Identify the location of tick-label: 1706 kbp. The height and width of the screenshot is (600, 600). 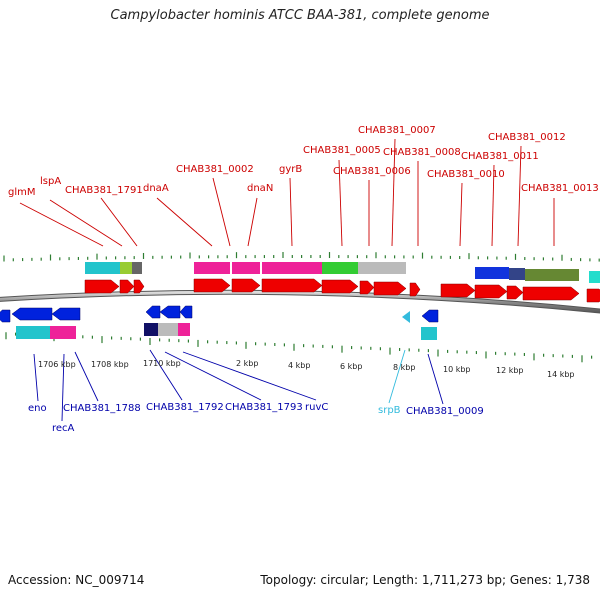
(57, 364).